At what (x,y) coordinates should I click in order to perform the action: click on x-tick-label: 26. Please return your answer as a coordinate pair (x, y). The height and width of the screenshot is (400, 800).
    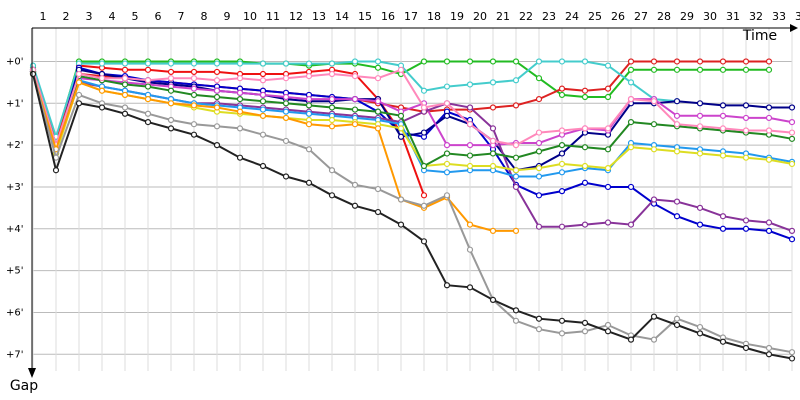
    Looking at the image, I should click on (618, 16).